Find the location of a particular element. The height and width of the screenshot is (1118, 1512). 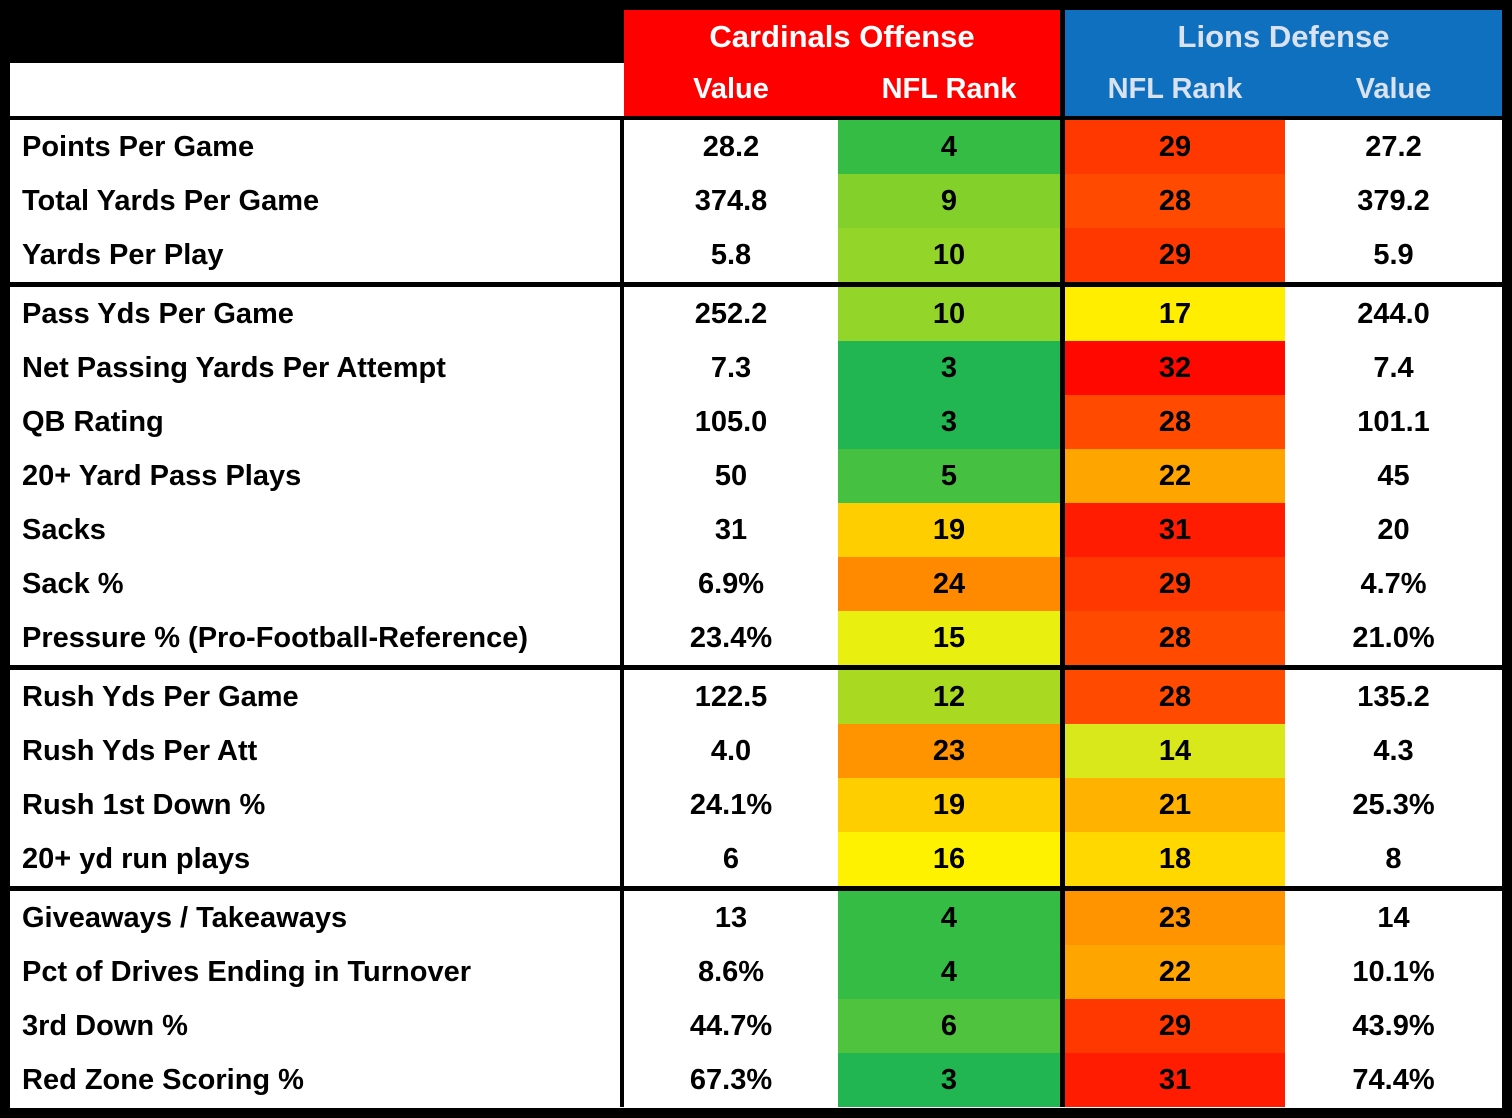

defense-value-cell: 10.1% is located at coordinates (1393, 971).